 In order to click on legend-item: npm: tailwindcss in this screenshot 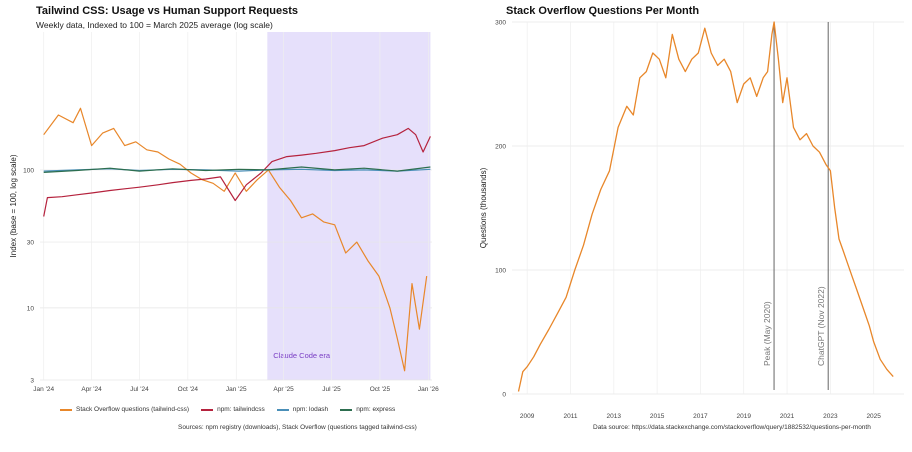, I will do `click(233, 409)`.